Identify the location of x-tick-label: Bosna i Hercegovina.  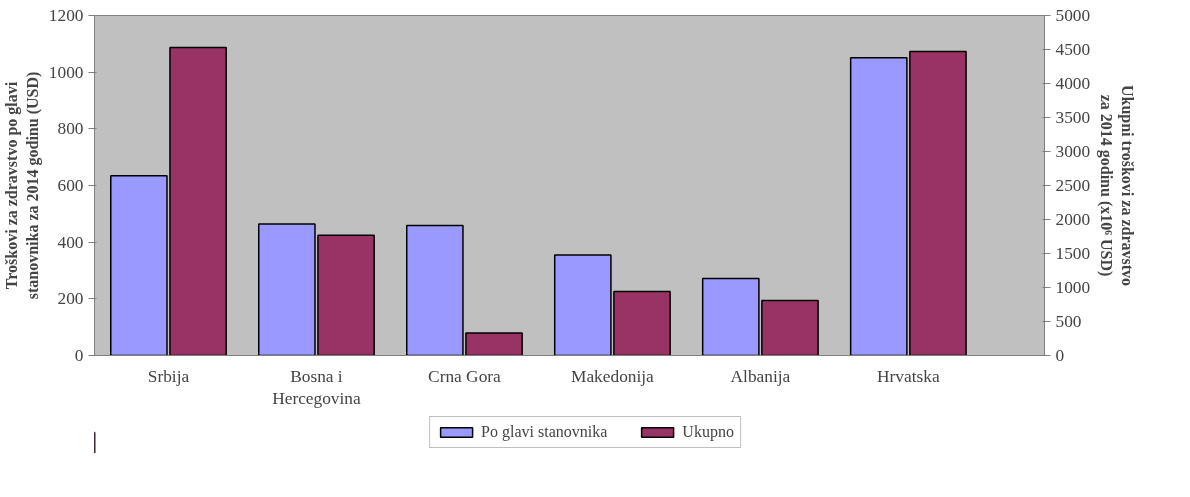
(317, 387).